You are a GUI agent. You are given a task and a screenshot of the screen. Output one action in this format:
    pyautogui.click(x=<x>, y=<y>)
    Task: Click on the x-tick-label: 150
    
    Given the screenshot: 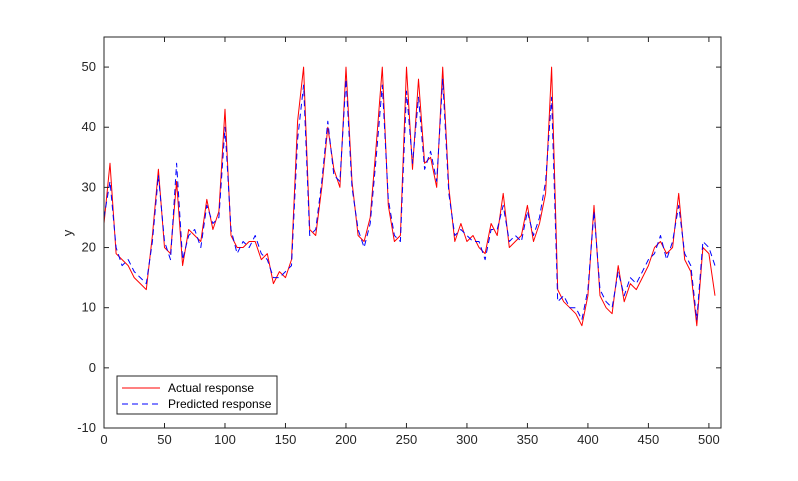 What is the action you would take?
    pyautogui.click(x=286, y=439)
    